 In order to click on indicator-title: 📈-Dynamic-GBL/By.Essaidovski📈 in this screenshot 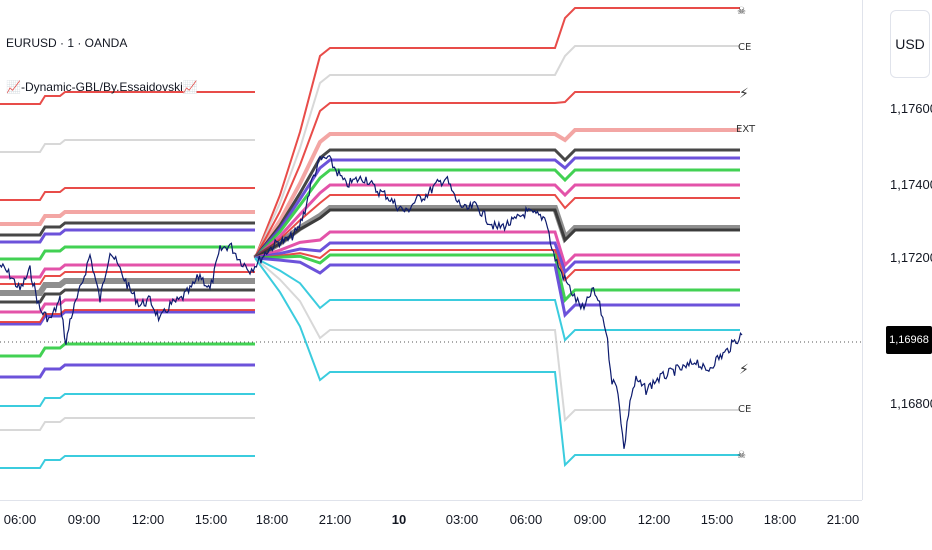, I will do `click(102, 87)`.